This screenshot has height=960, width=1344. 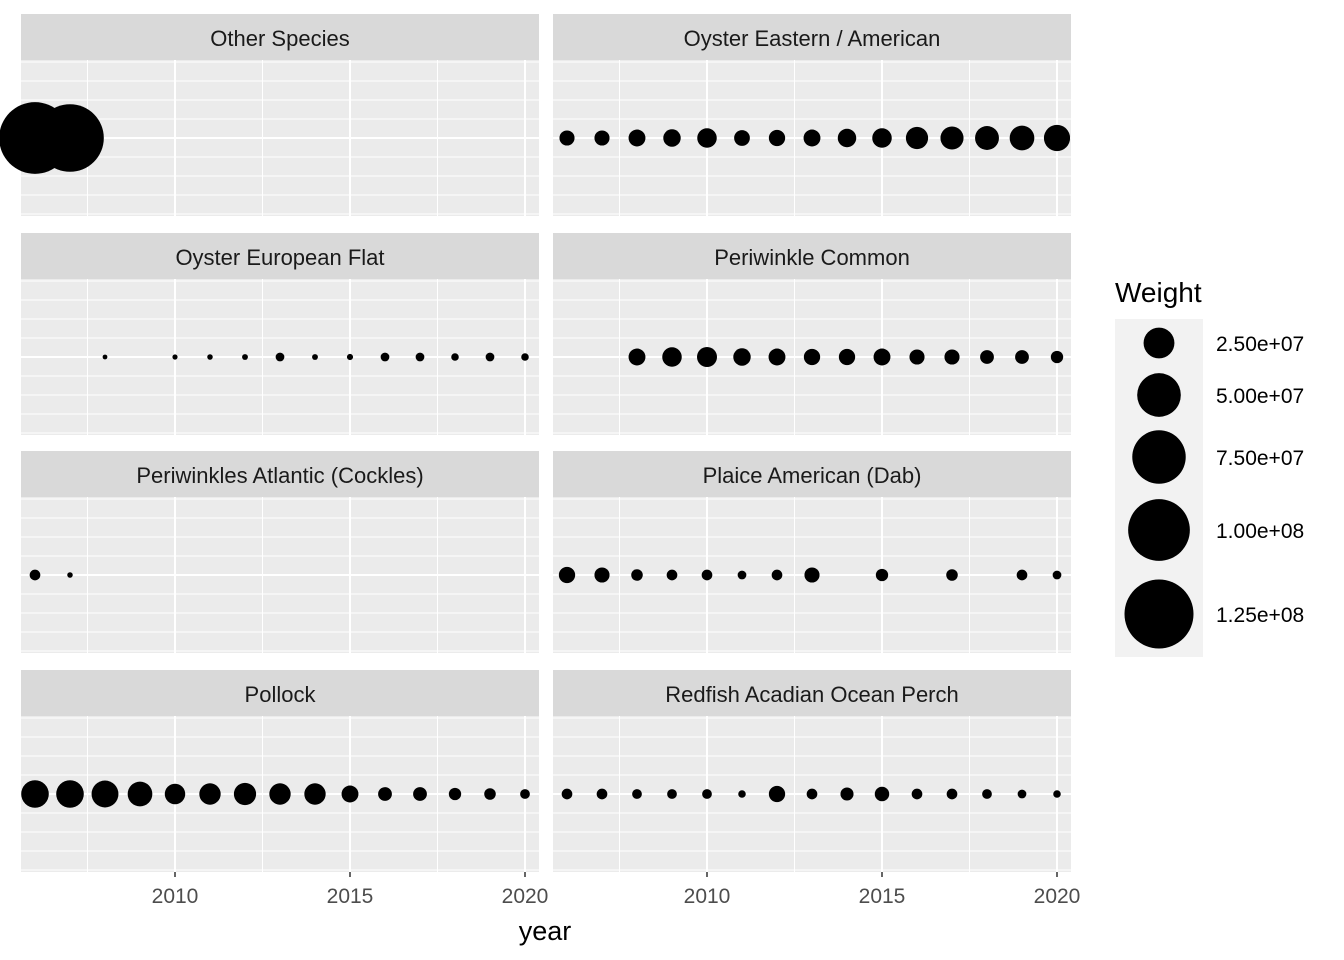 I want to click on facet-panel: Periwinkle Common, so click(x=812, y=334).